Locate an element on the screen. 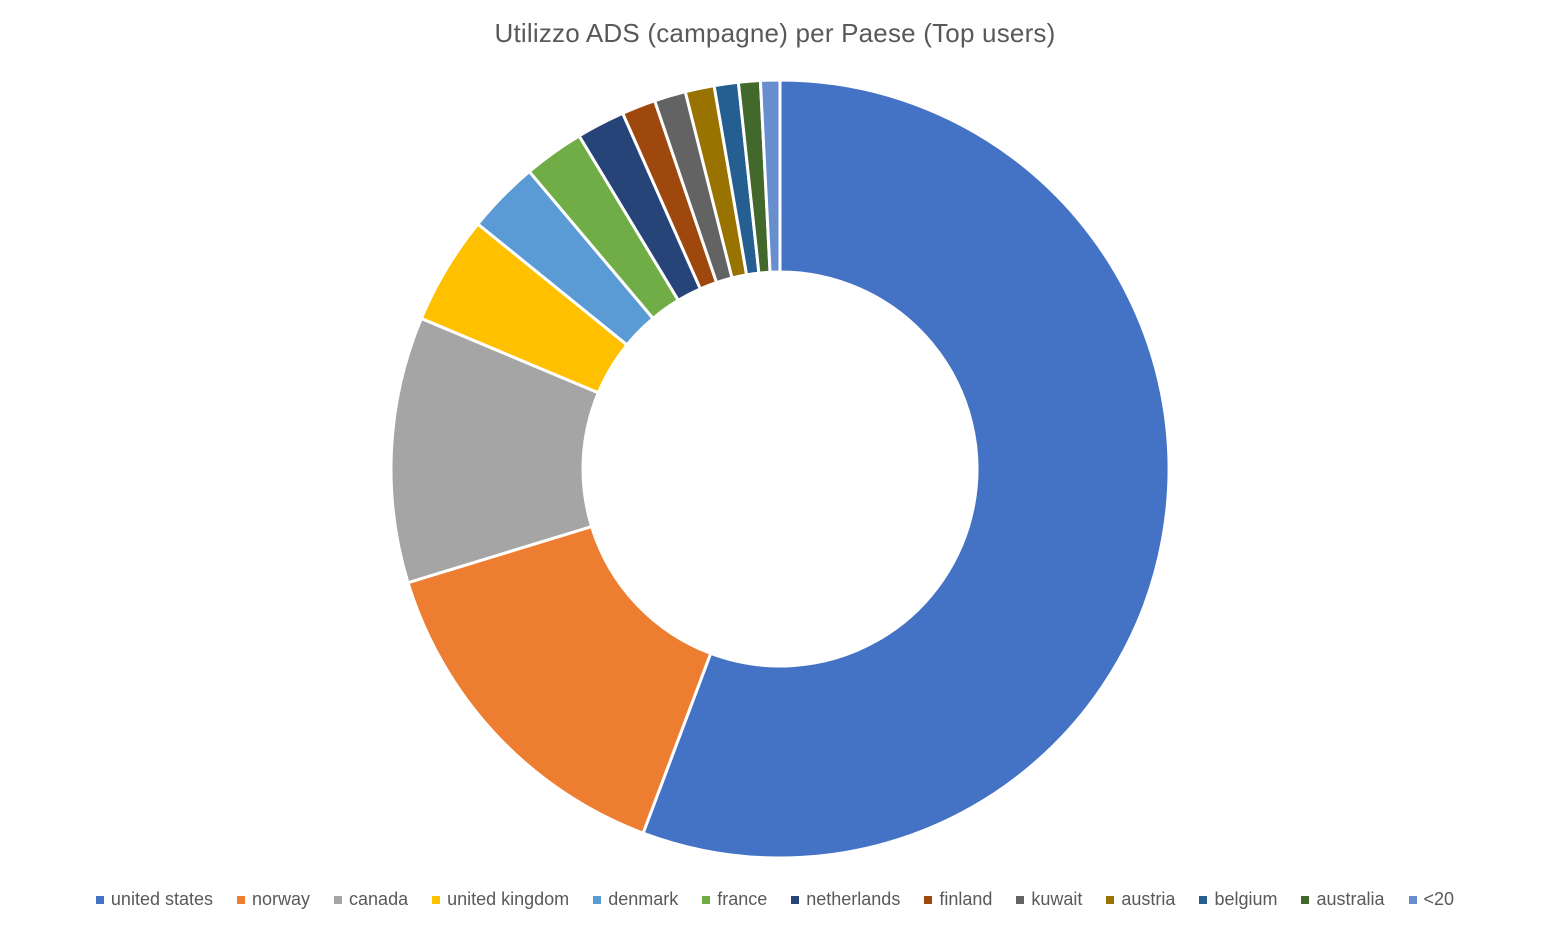 This screenshot has height=934, width=1550. legend-label: netherlands is located at coordinates (853, 899).